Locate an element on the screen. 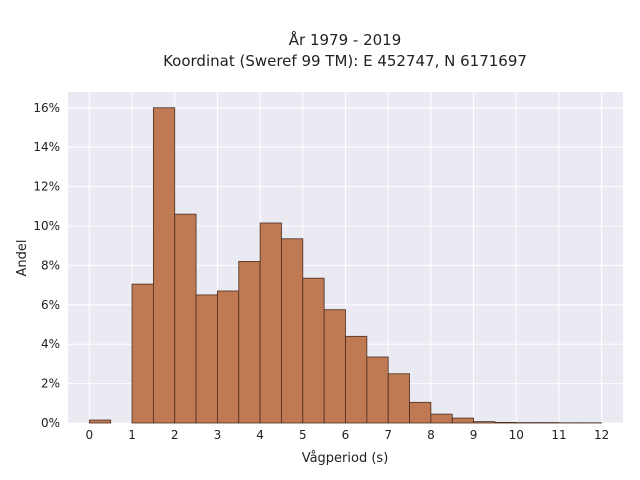  y-tick-label: 4% is located at coordinates (50, 344).